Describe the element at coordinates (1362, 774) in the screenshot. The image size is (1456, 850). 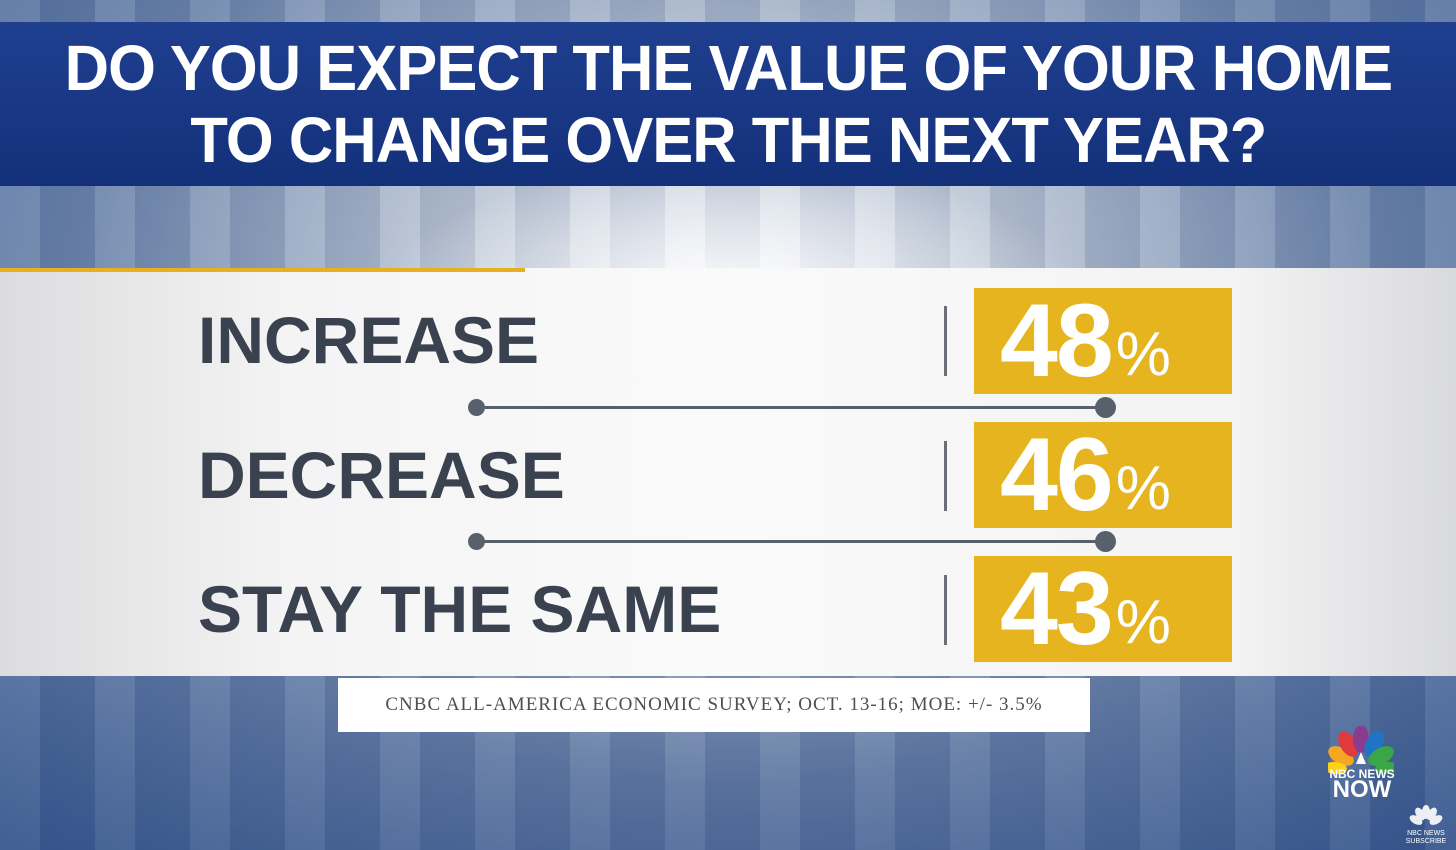
I see `network-name: NBC NEWS` at that location.